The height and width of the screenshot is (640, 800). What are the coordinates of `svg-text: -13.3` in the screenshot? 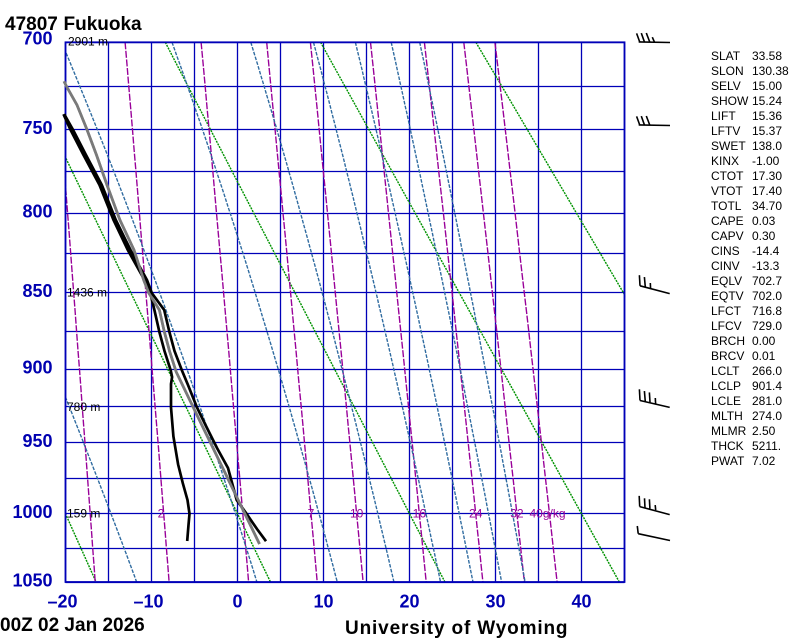 It's located at (766, 266).